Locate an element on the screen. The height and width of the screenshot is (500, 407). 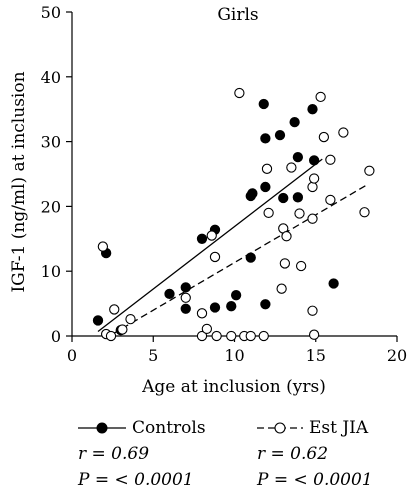
legend-est-jia-label-row: Est JIA is located at coordinates (315, 431).